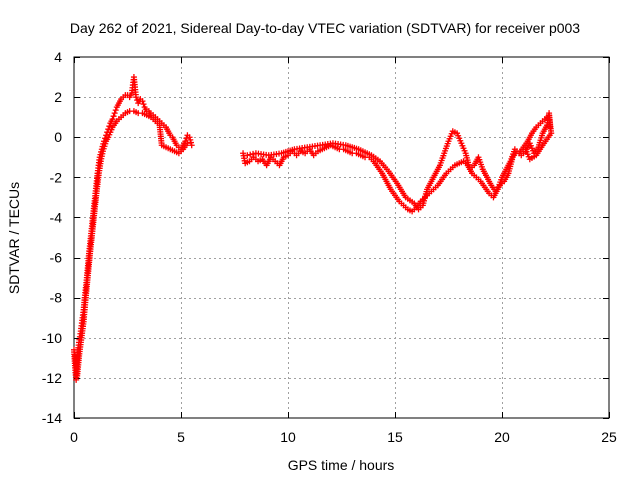  What do you see at coordinates (52, 237) in the screenshot?
I see `y-tick-labels: -14 -12 -10 -8 -6 -4 -2 0 2 4` at bounding box center [52, 237].